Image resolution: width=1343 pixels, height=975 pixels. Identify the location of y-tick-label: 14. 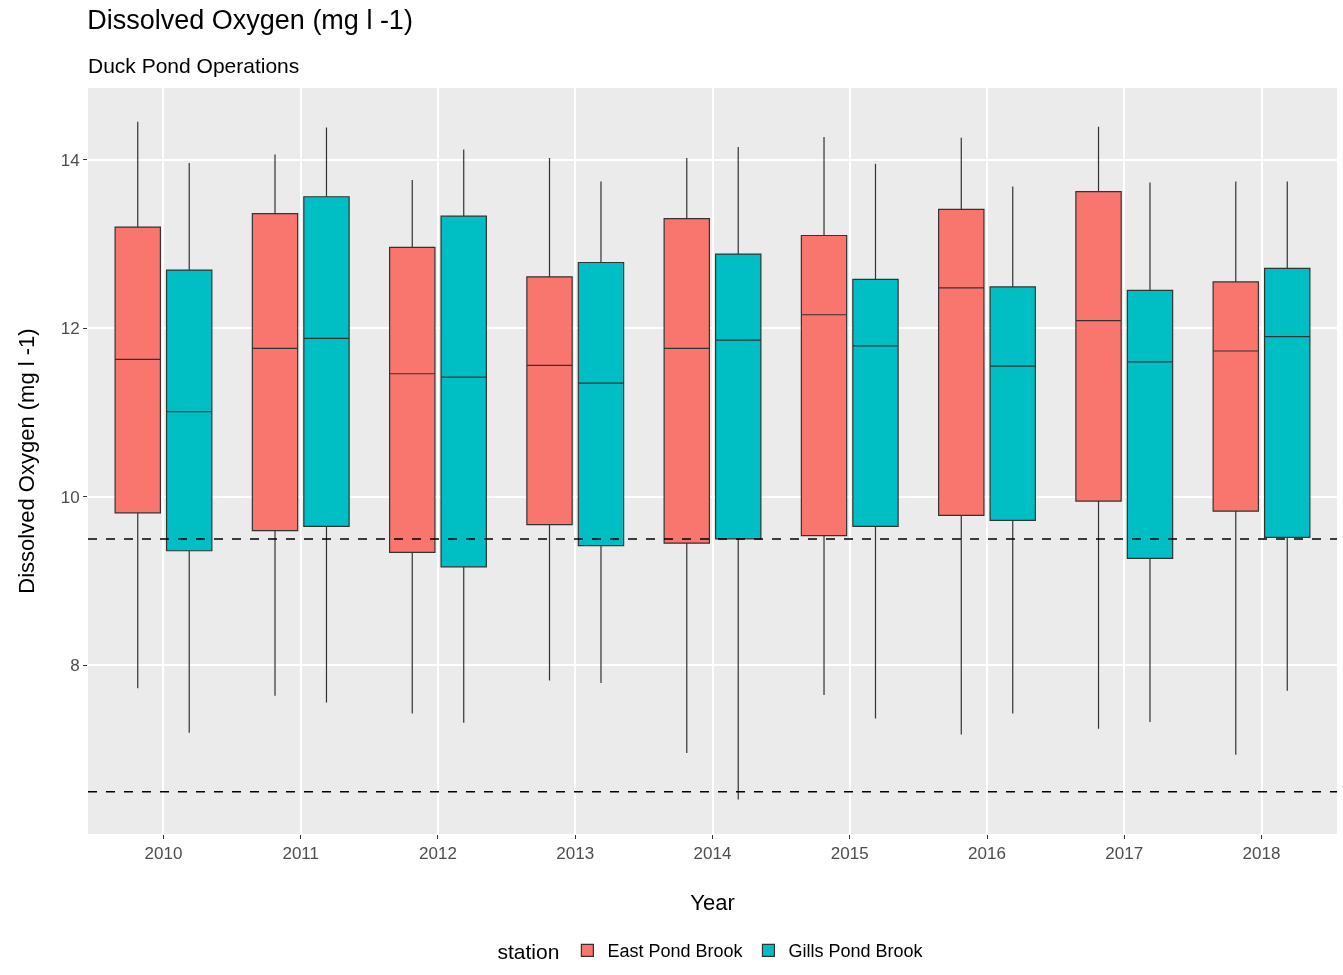
(70, 160).